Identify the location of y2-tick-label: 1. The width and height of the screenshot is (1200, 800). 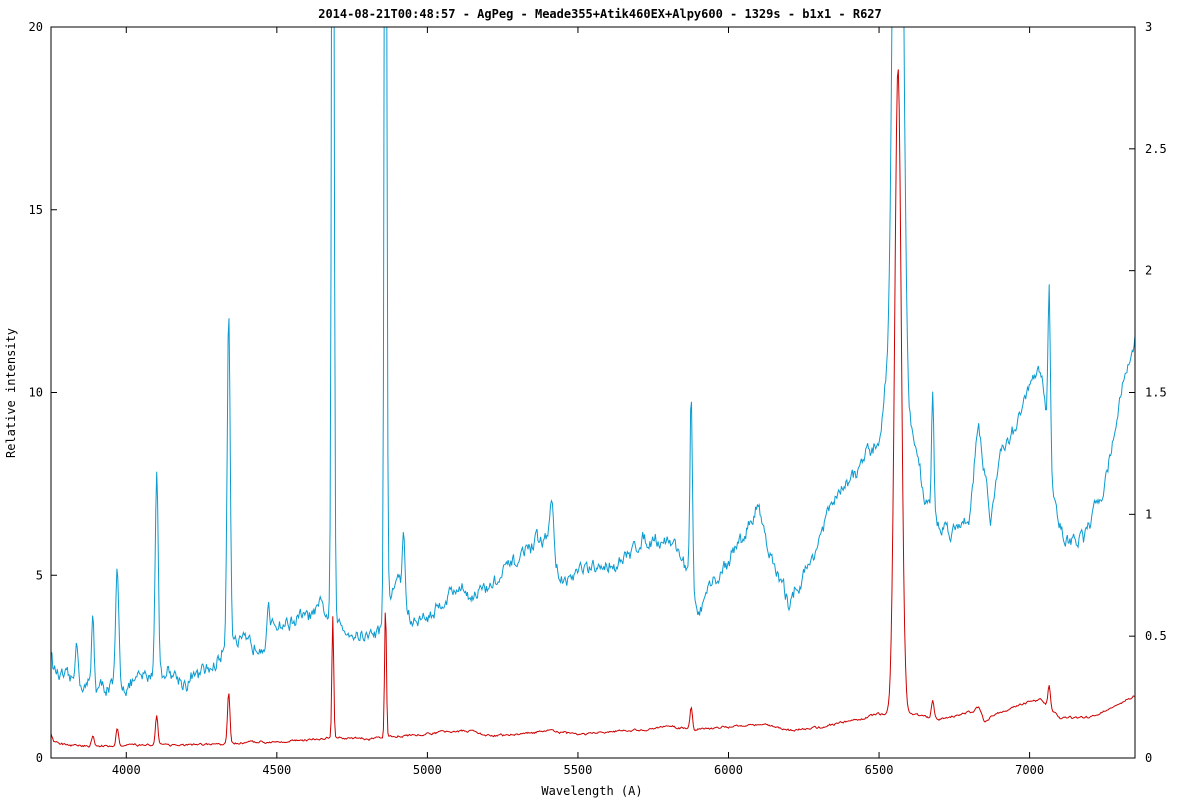
(1148, 514).